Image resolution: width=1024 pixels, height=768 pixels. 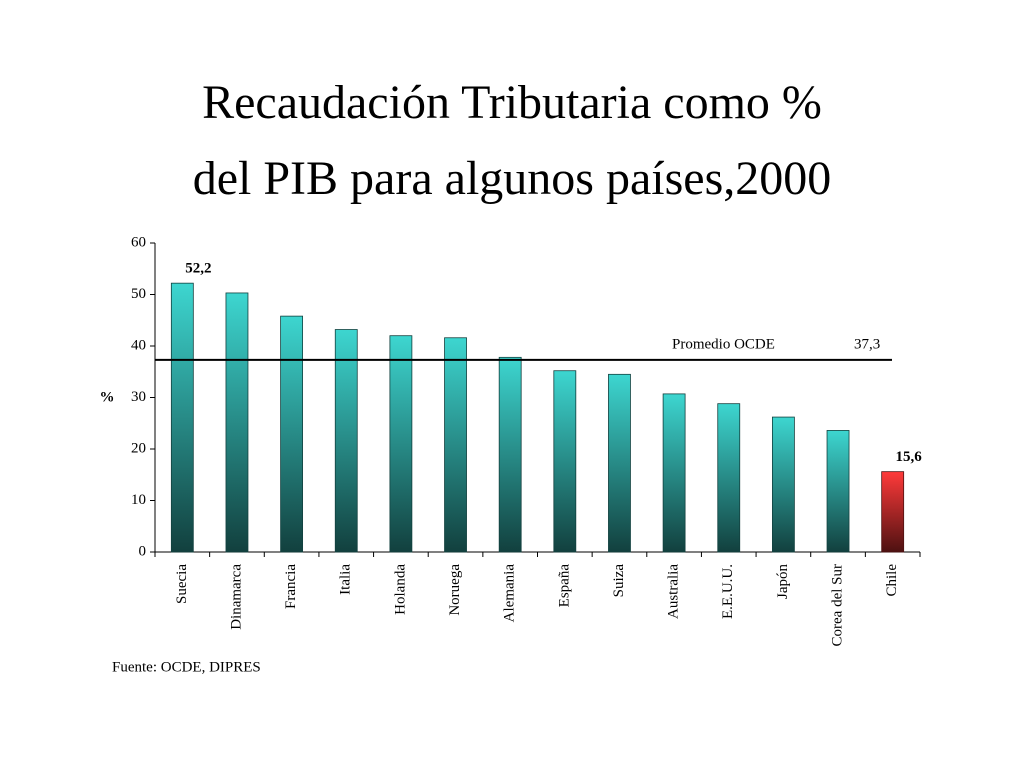 What do you see at coordinates (138, 500) in the screenshot?
I see `y-tick-label: 10` at bounding box center [138, 500].